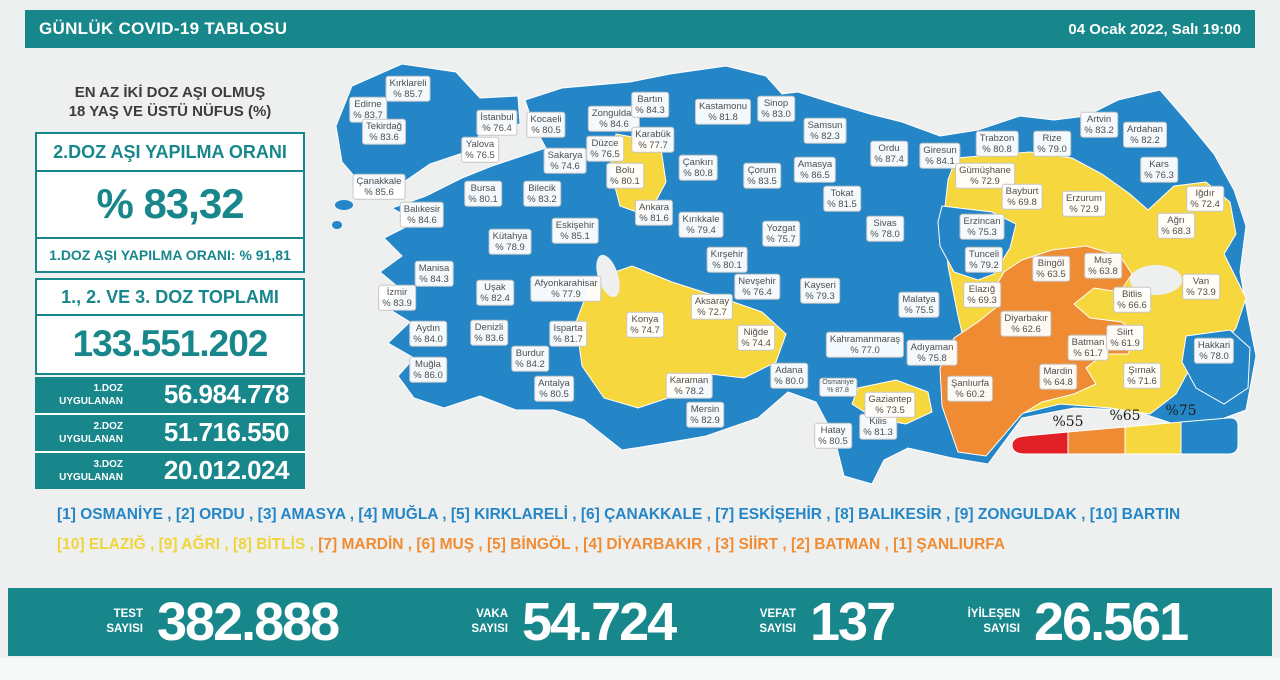  What do you see at coordinates (842, 199) in the screenshot?
I see `province-label: Tokat% 81.5` at bounding box center [842, 199].